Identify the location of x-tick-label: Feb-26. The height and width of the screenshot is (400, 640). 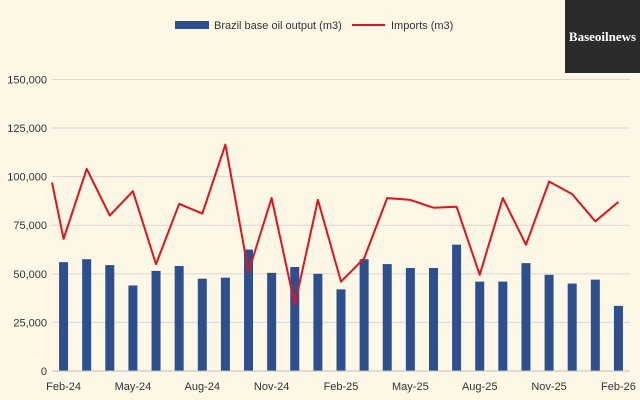
(618, 387).